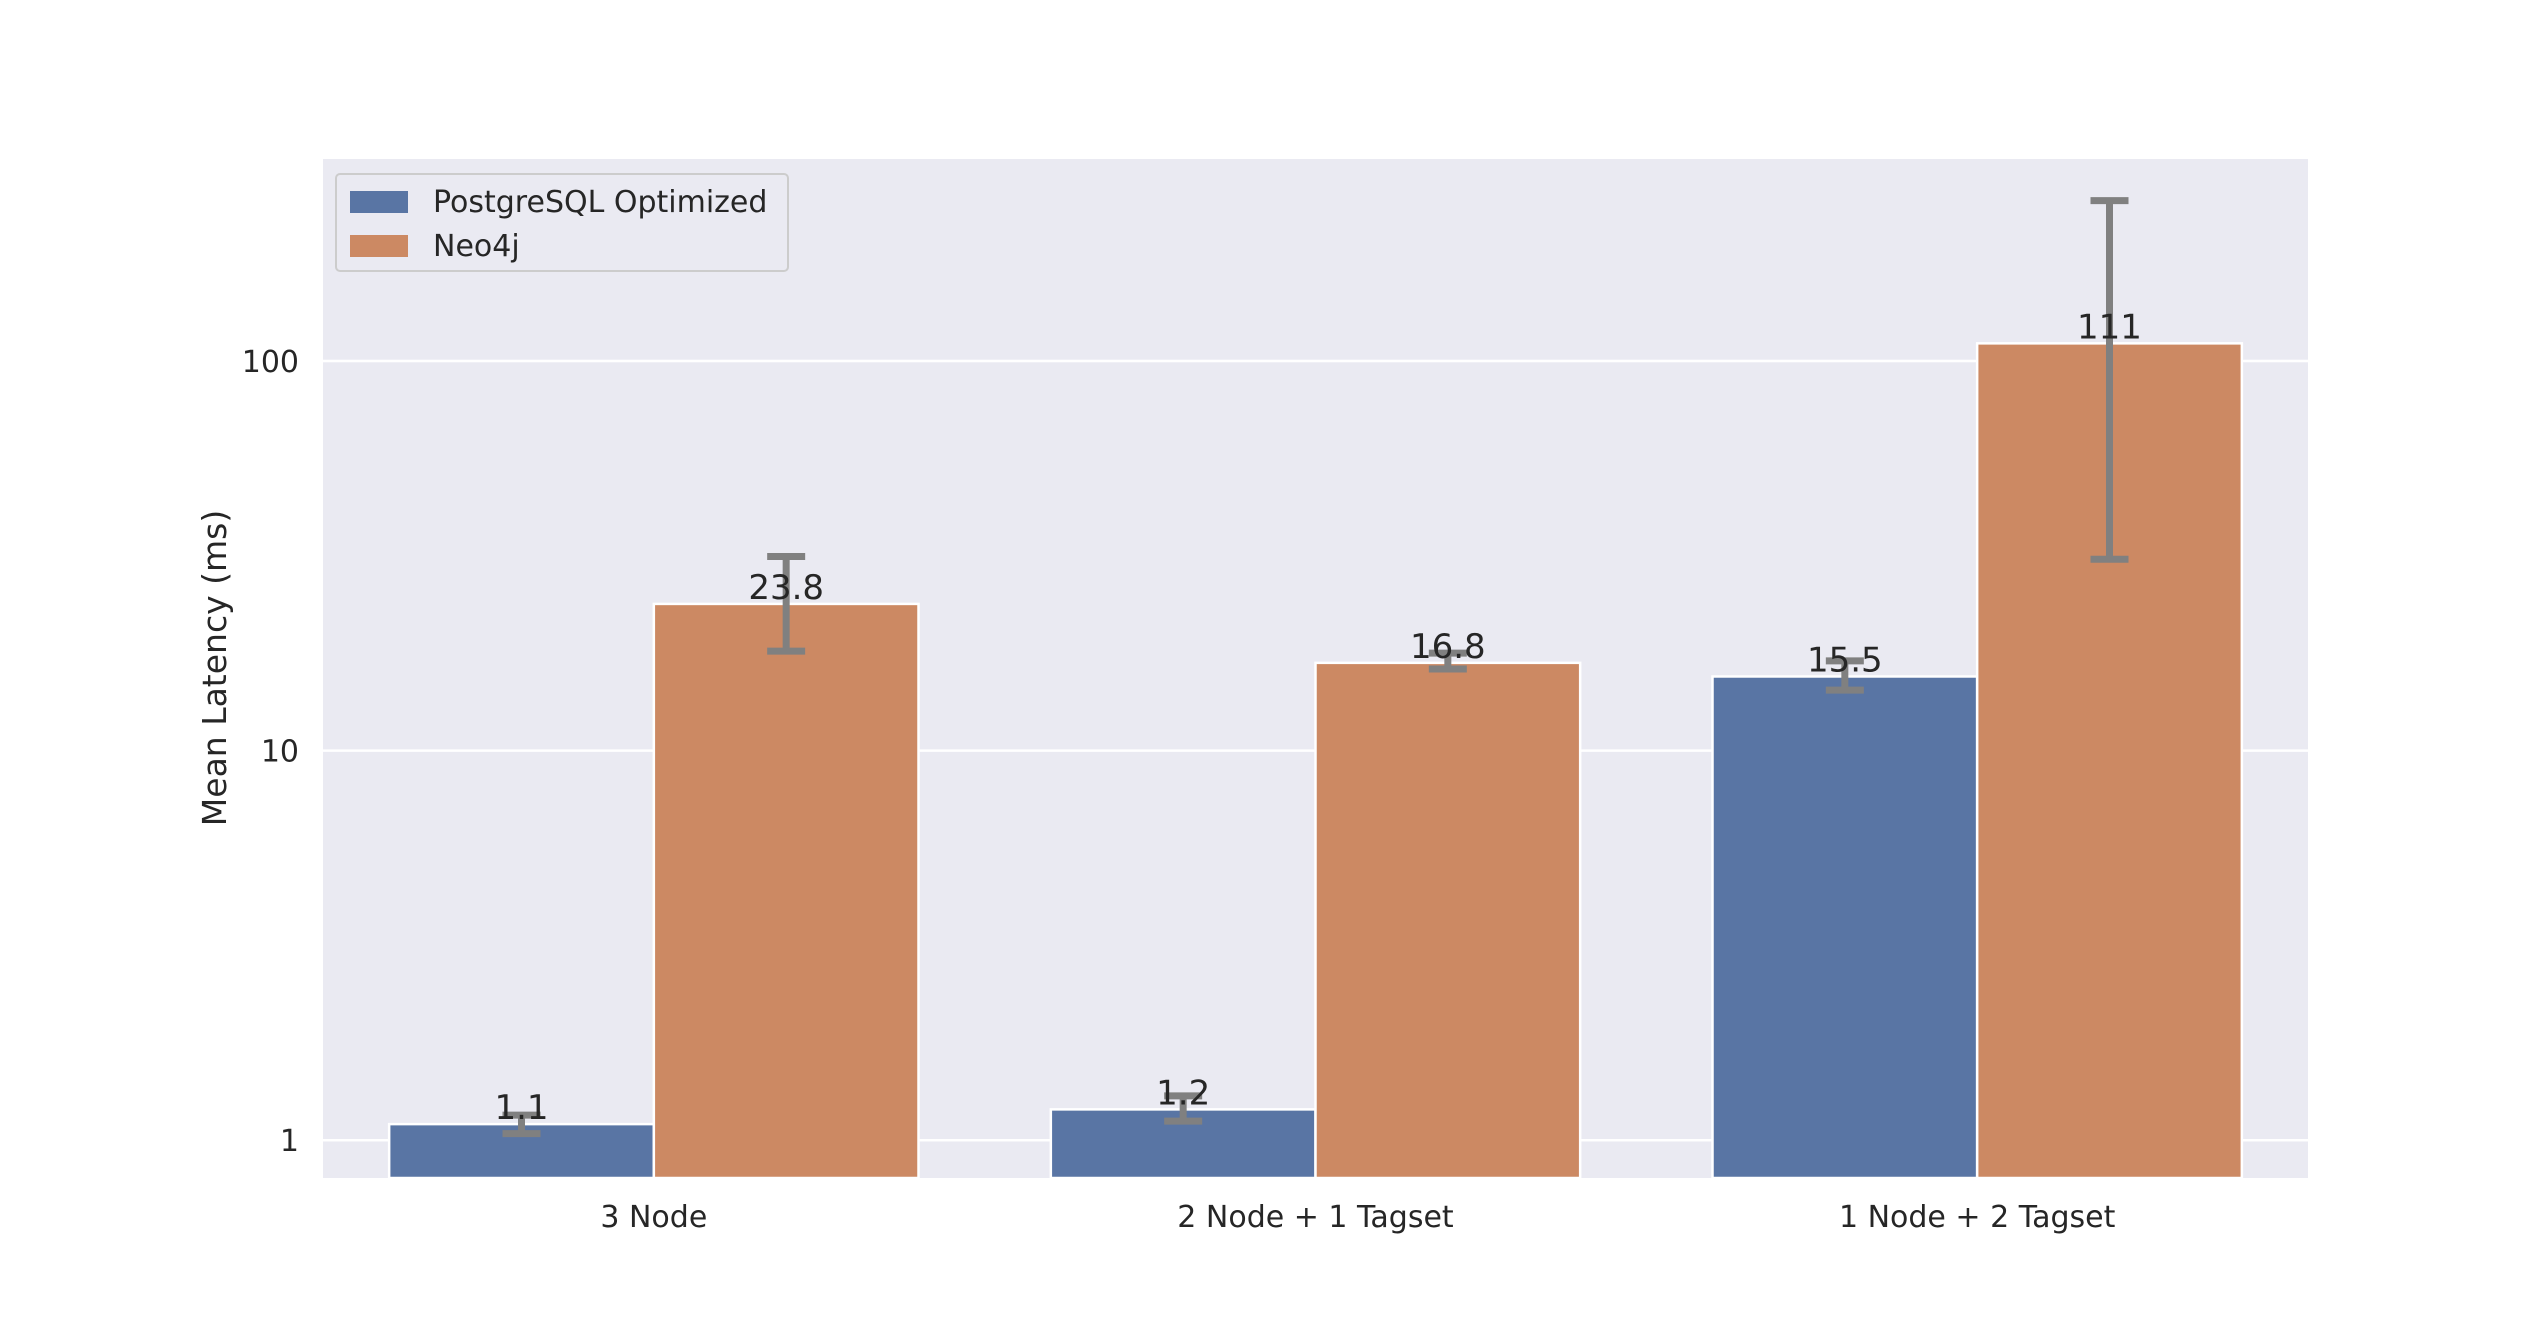 This screenshot has height=1317, width=2548. Describe the element at coordinates (280, 752) in the screenshot. I see `y-tick-label: 10` at that location.